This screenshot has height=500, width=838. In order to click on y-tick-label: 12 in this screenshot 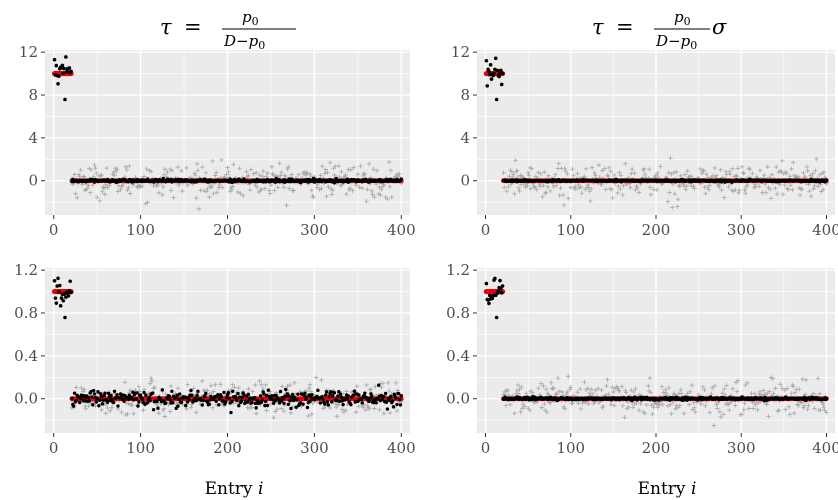, I will do `click(460, 52)`.